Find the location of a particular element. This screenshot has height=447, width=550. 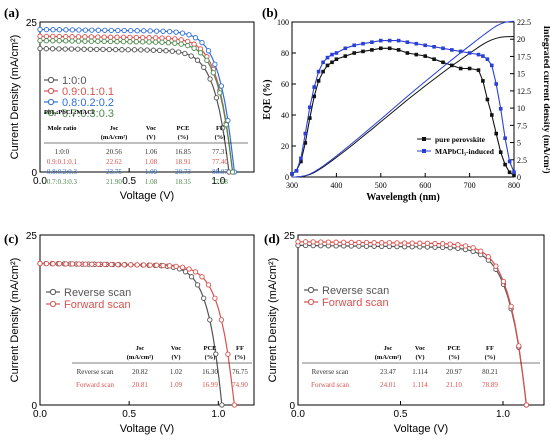

legend-label: Forward scan is located at coordinates (97, 305).